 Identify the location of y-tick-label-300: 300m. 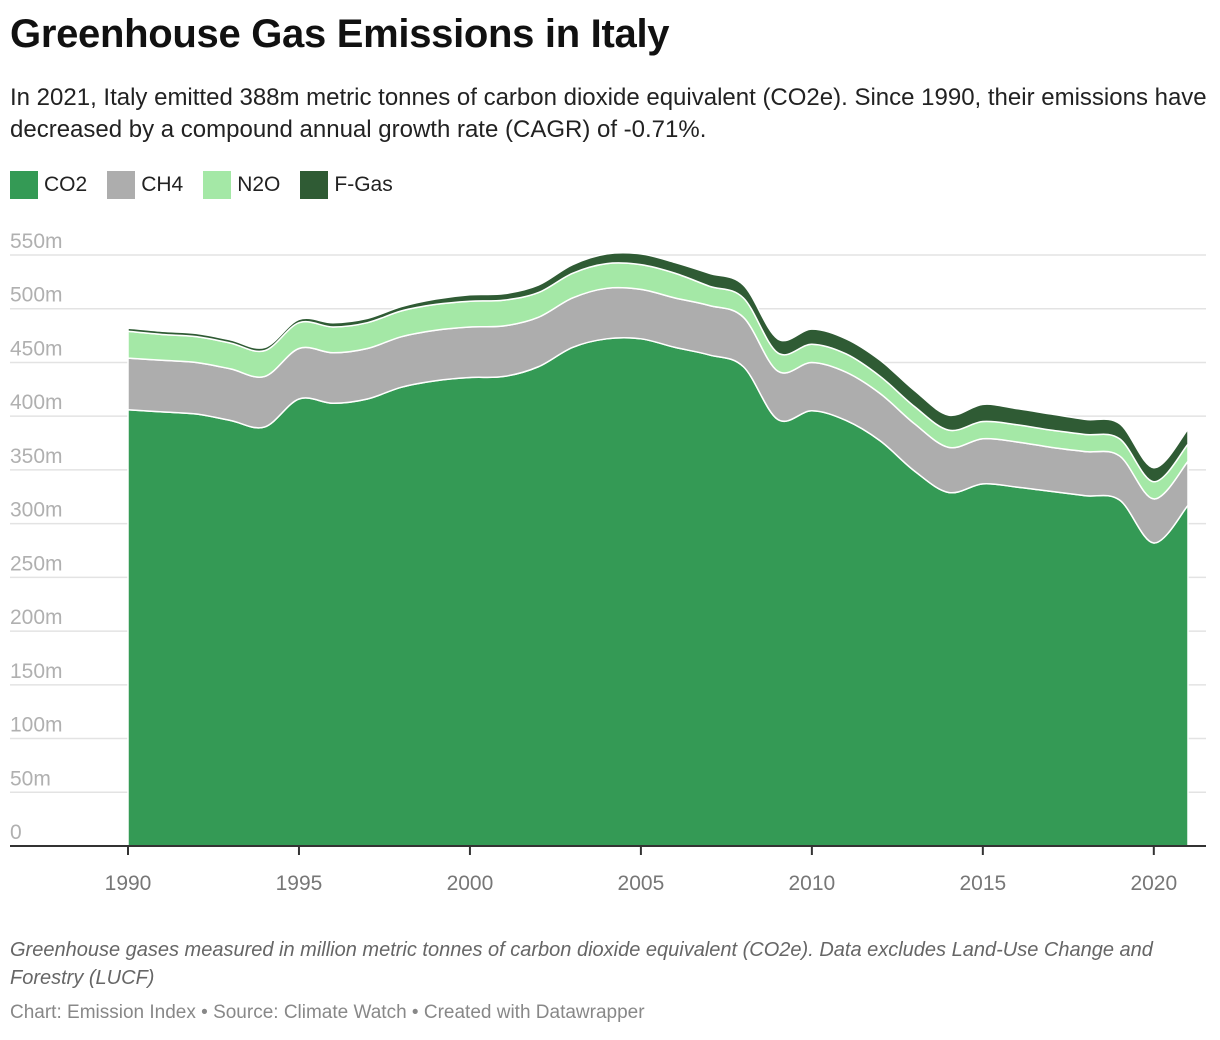
(36, 510).